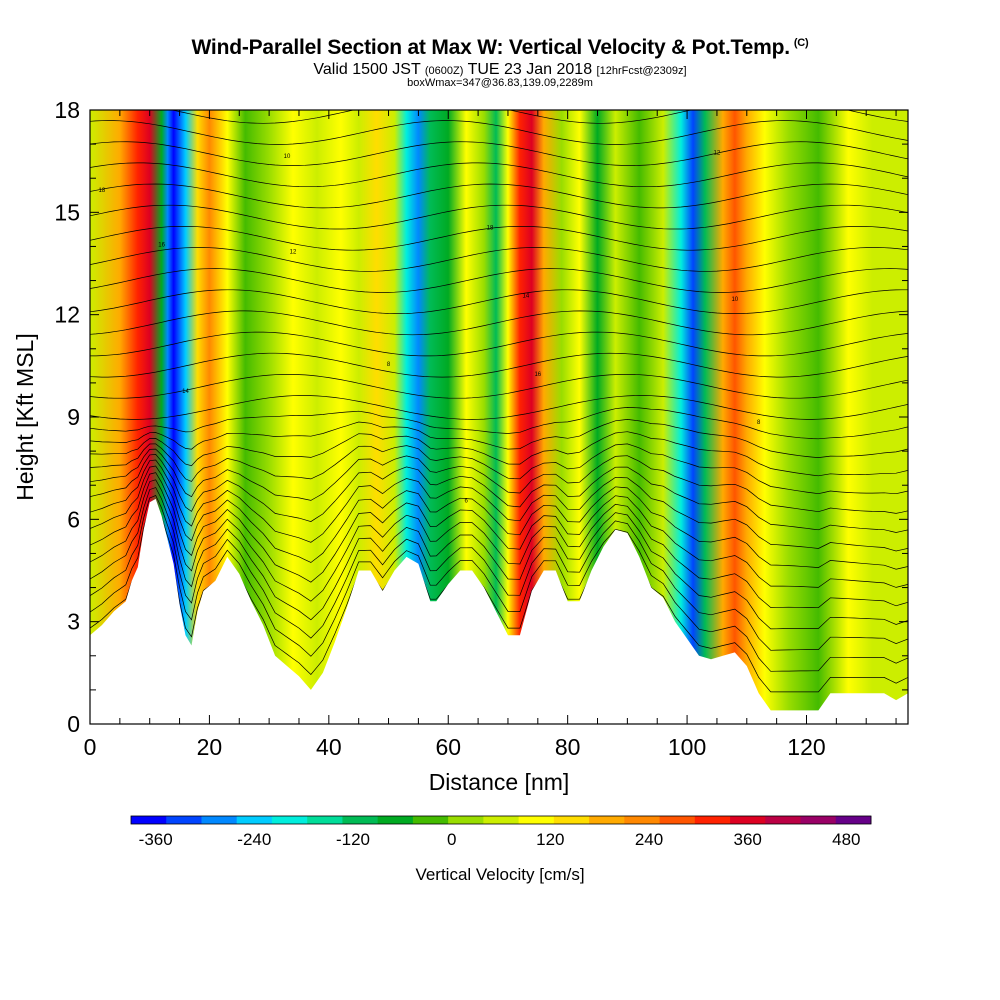  What do you see at coordinates (448, 747) in the screenshot?
I see `x-tick-label: 60` at bounding box center [448, 747].